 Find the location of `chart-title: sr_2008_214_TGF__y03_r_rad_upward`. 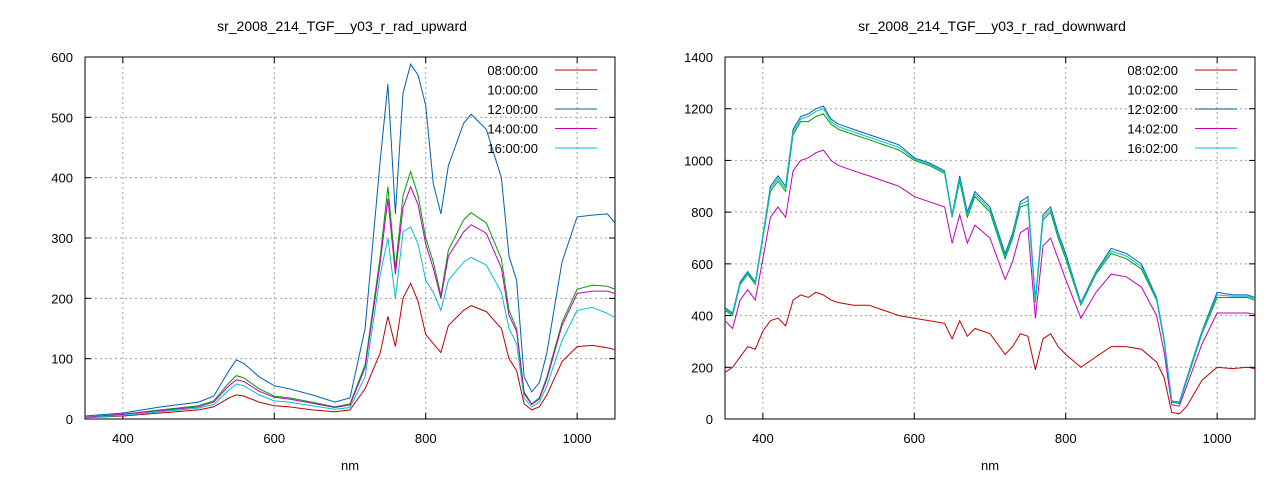

chart-title: sr_2008_214_TGF__y03_r_rad_upward is located at coordinates (342, 26).